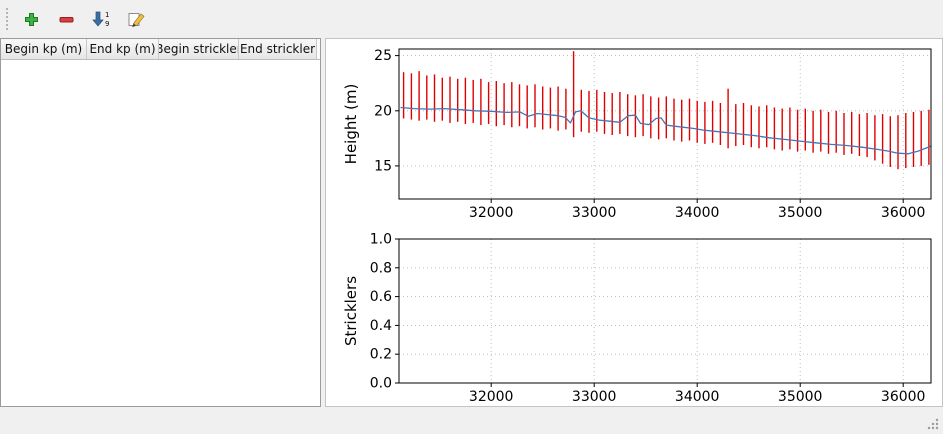 The height and width of the screenshot is (434, 943). Describe the element at coordinates (7, 19) in the screenshot. I see `toolbar-drag-handle` at that location.